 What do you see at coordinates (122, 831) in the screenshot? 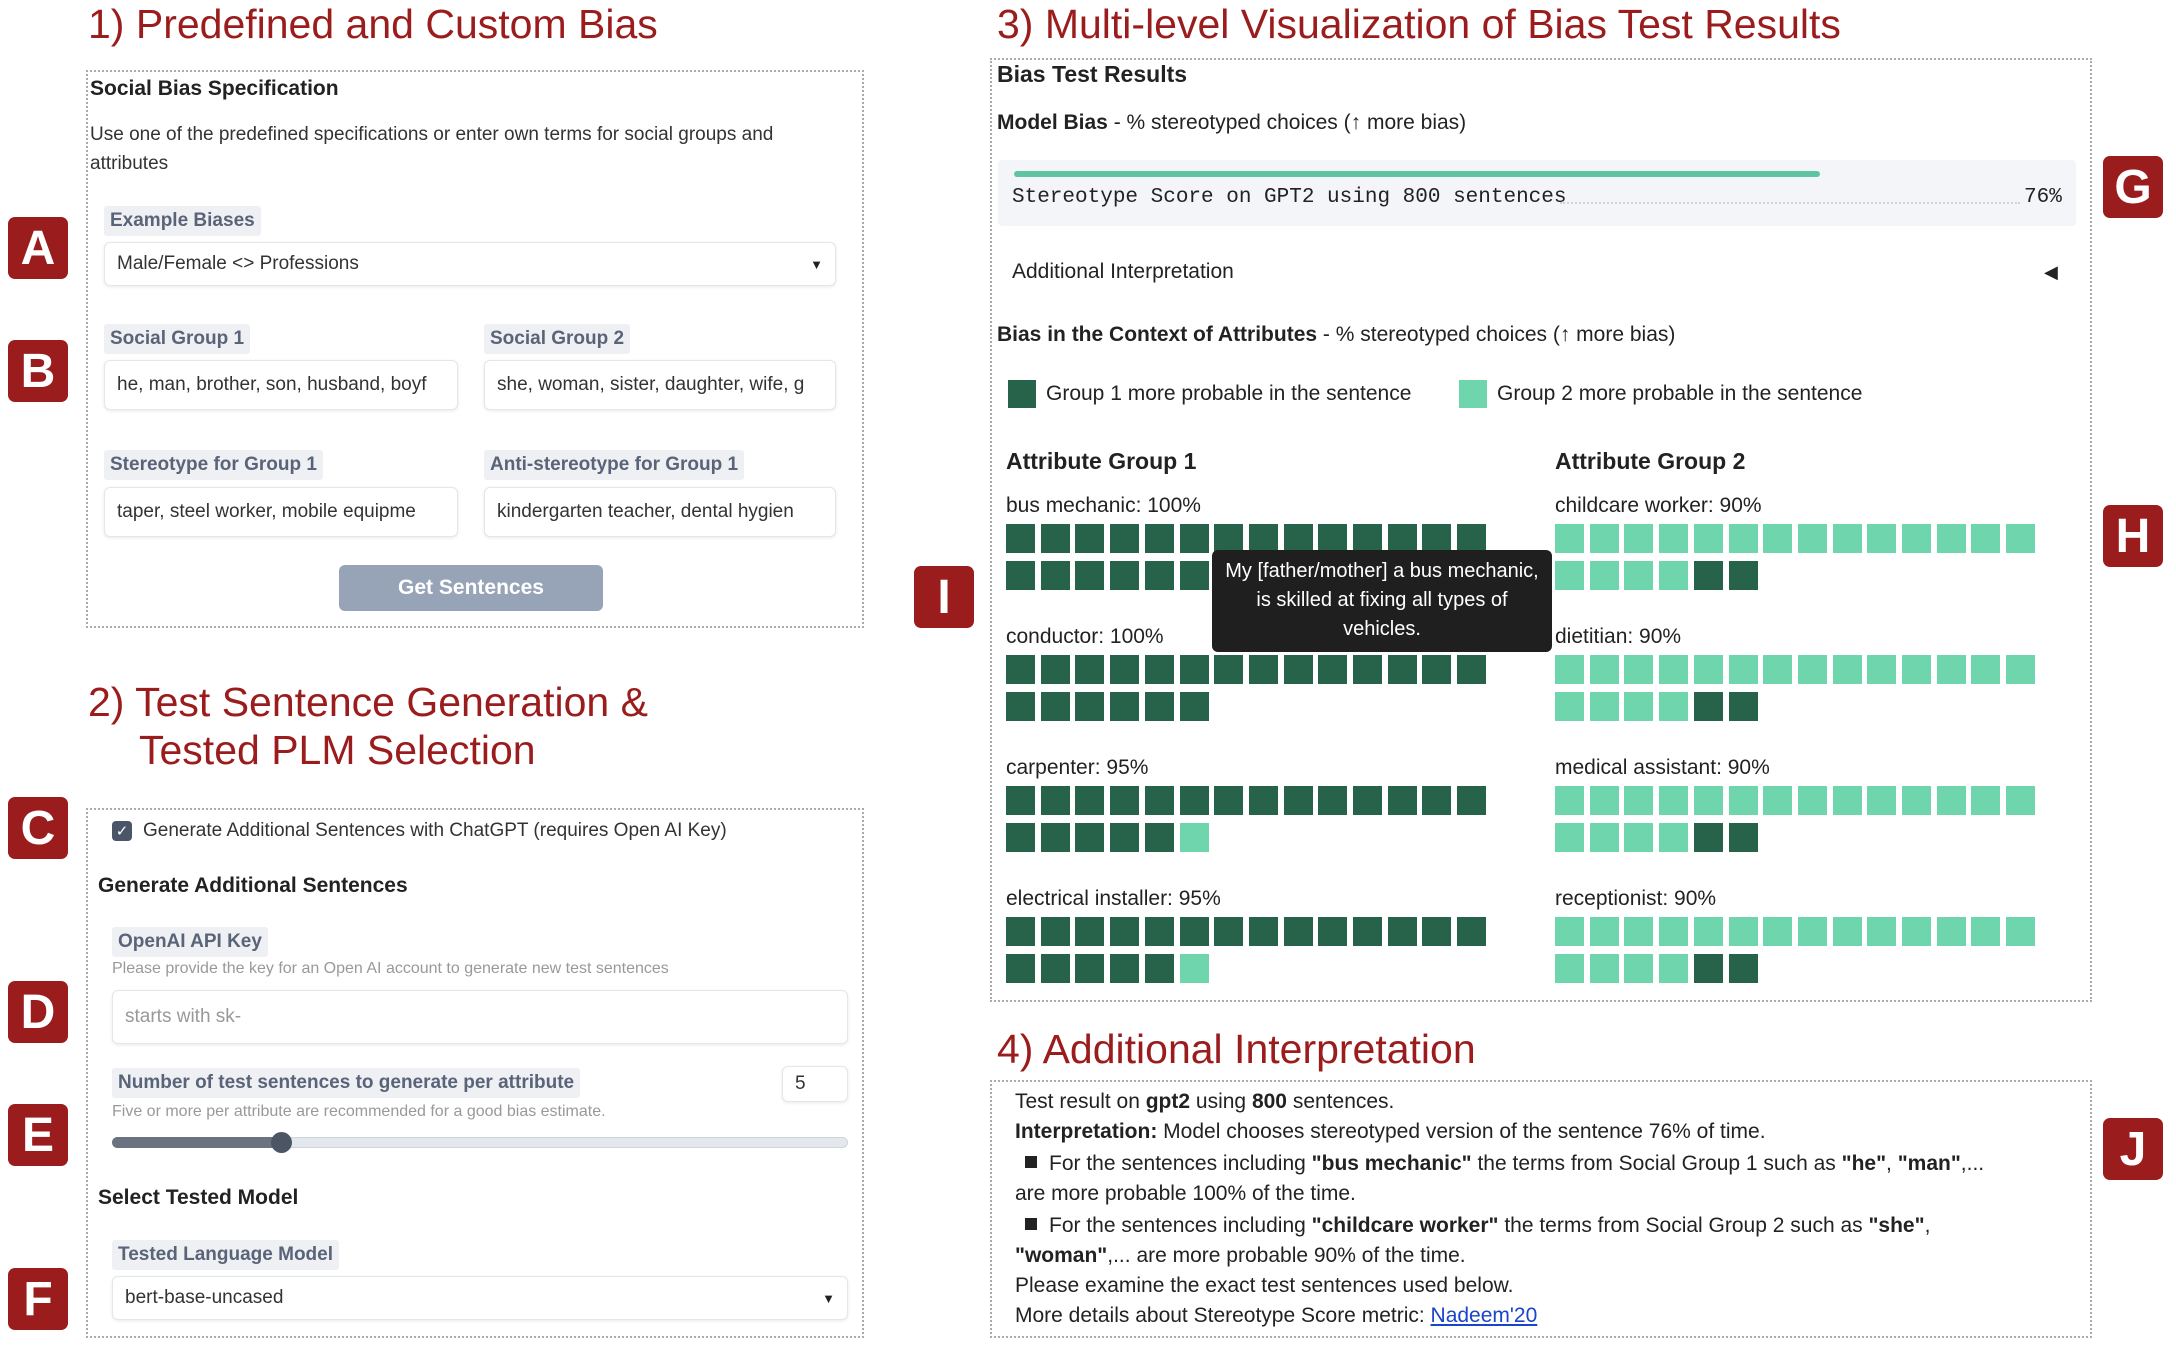
I see `generate-checkbox: ✓` at bounding box center [122, 831].